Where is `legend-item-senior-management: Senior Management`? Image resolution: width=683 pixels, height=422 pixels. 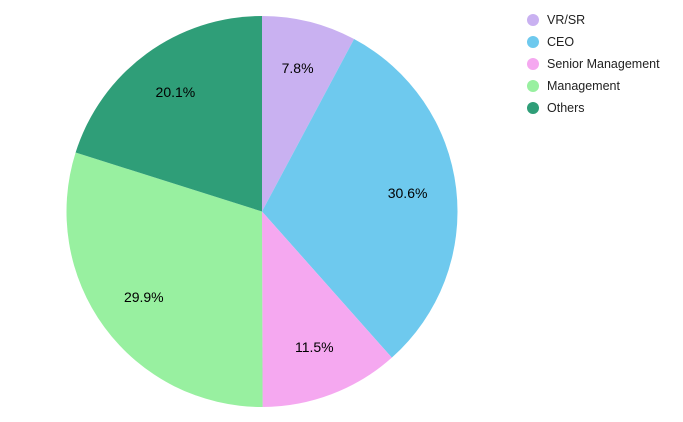
legend-item-senior-management: Senior Management is located at coordinates (593, 64).